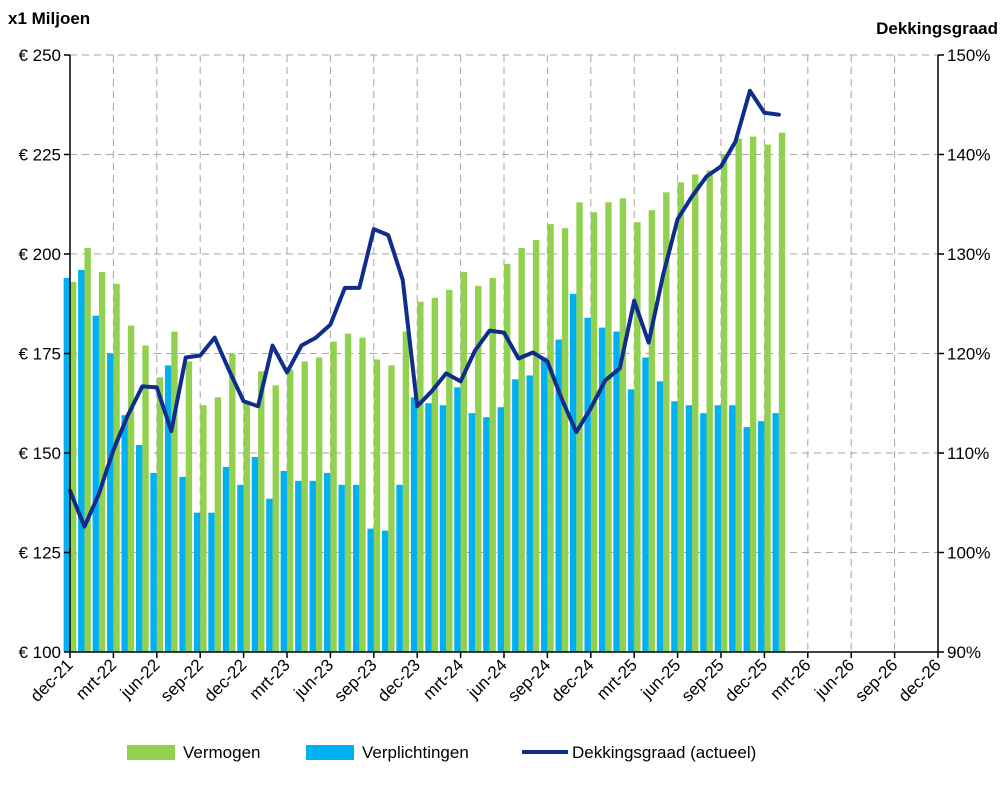  Describe the element at coordinates (225, 680) in the screenshot. I see `x-tick-label: dec-22` at that location.